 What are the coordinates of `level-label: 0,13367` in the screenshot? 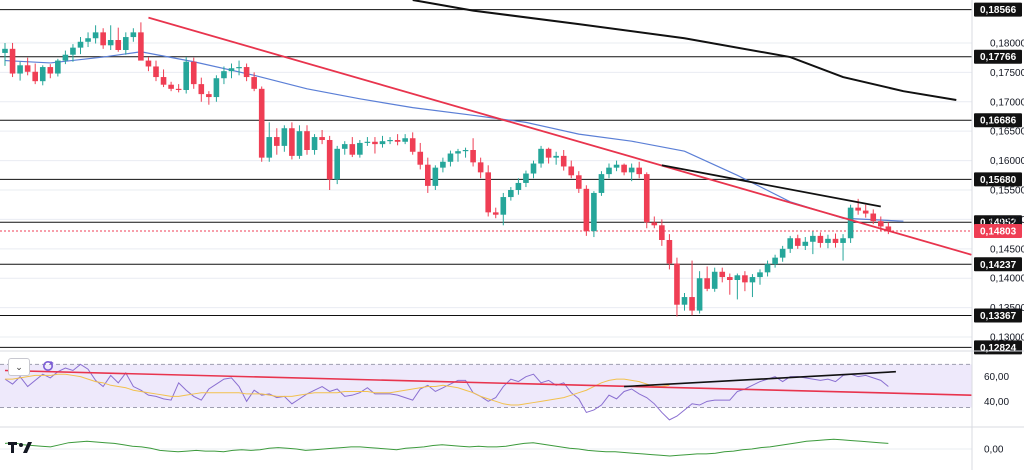 It's located at (998, 316).